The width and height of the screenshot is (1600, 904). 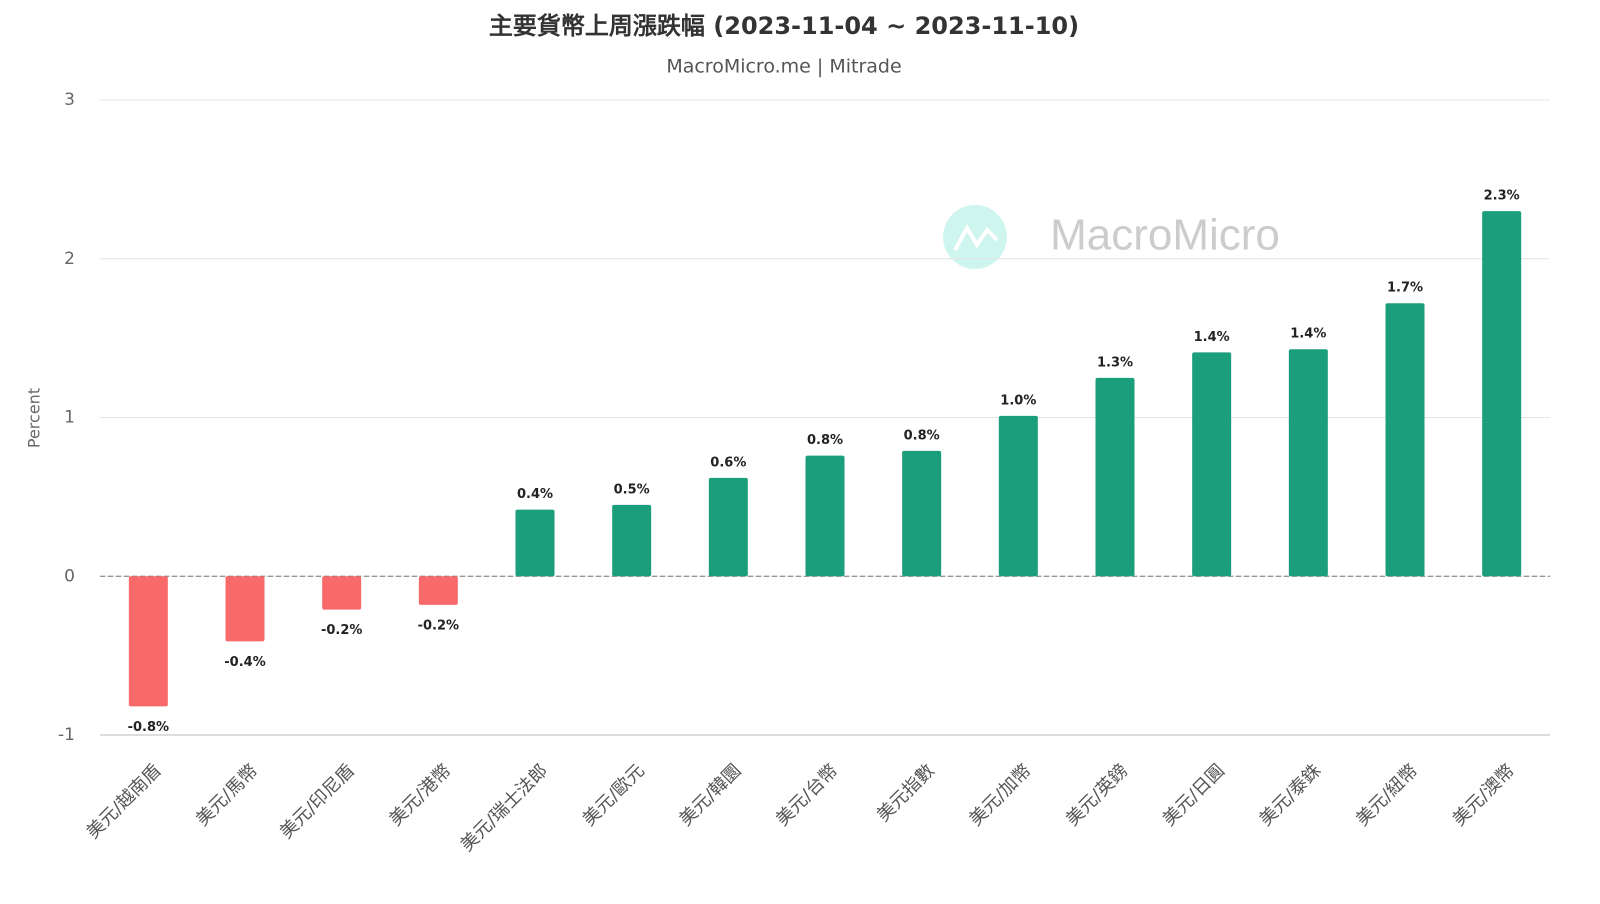 I want to click on x-tick-label: 美元指數, so click(x=906, y=793).